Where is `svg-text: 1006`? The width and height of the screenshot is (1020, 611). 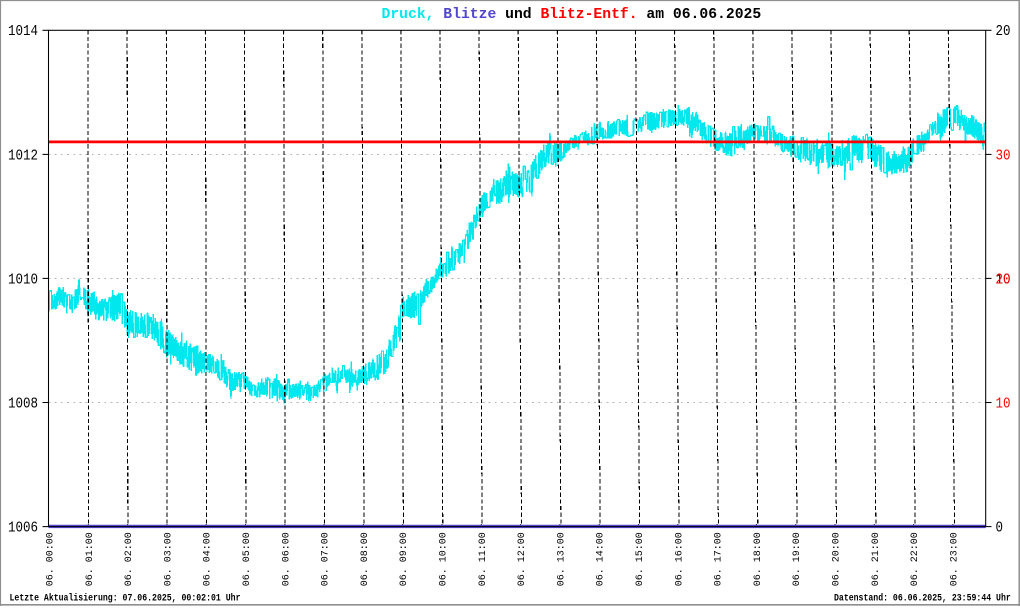 svg-text: 1006 is located at coordinates (23, 528).